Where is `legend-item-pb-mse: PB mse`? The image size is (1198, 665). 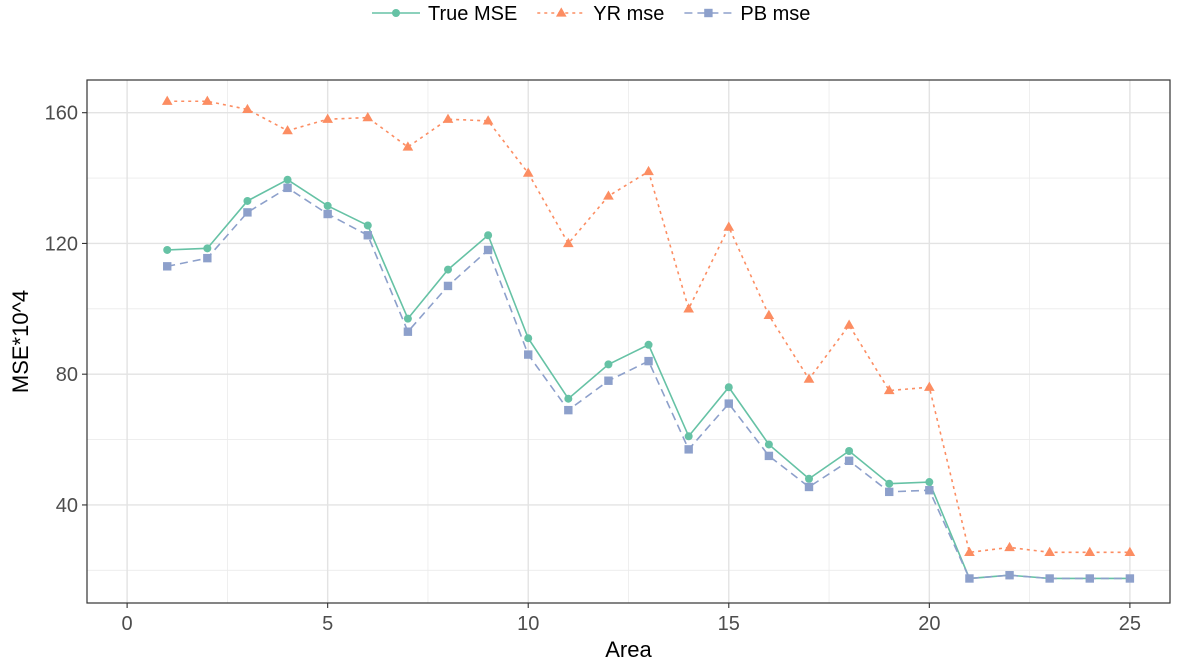 legend-item-pb-mse: PB mse is located at coordinates (747, 14).